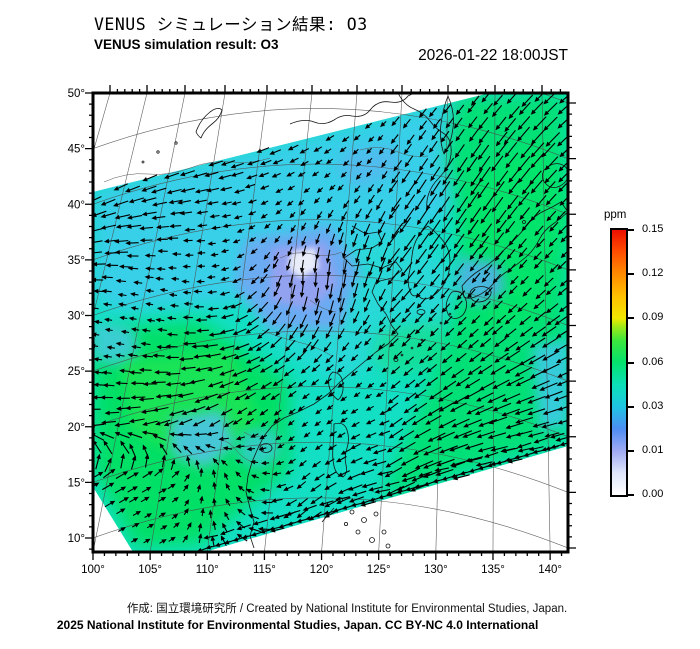  I want to click on lat-tick-label: 45°, so click(76, 150).